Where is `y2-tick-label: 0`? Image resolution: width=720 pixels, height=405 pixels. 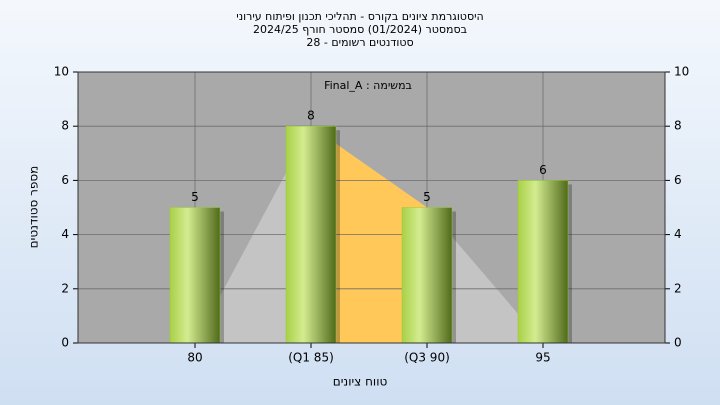
y2-tick-label: 0 is located at coordinates (678, 343).